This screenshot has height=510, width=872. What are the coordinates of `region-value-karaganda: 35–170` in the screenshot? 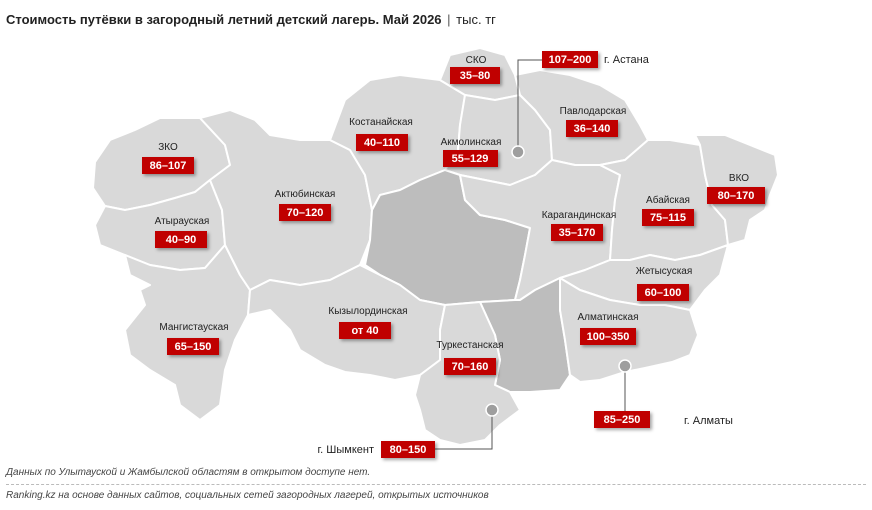 It's located at (577, 233).